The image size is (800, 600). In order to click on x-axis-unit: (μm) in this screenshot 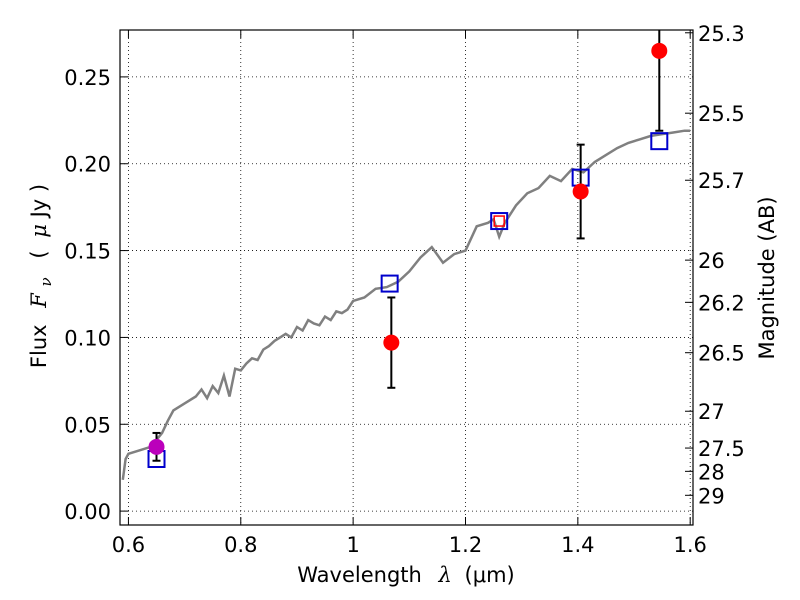, I will do `click(490, 575)`.